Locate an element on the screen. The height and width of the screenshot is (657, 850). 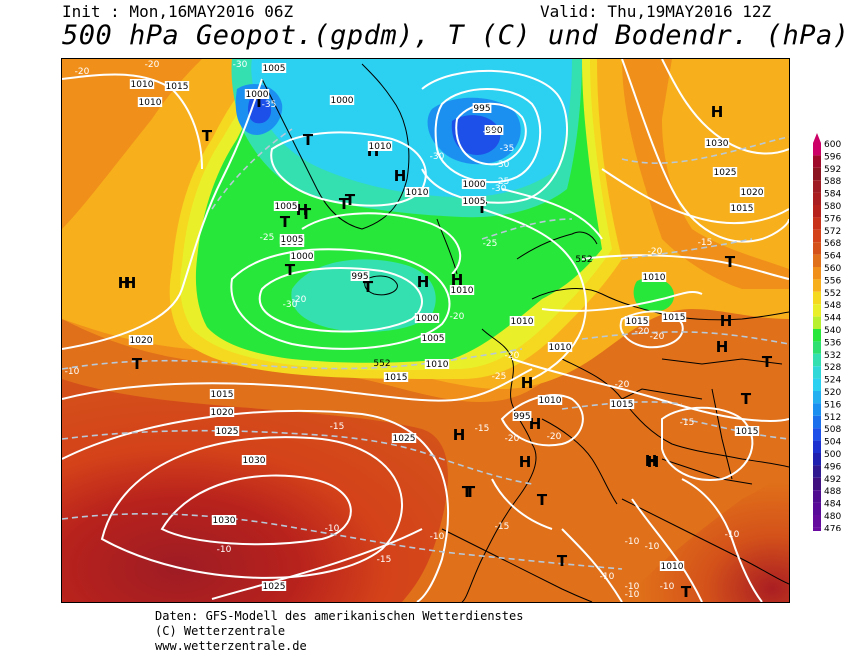
isotherm-label: -35 is located at coordinates (269, 105).